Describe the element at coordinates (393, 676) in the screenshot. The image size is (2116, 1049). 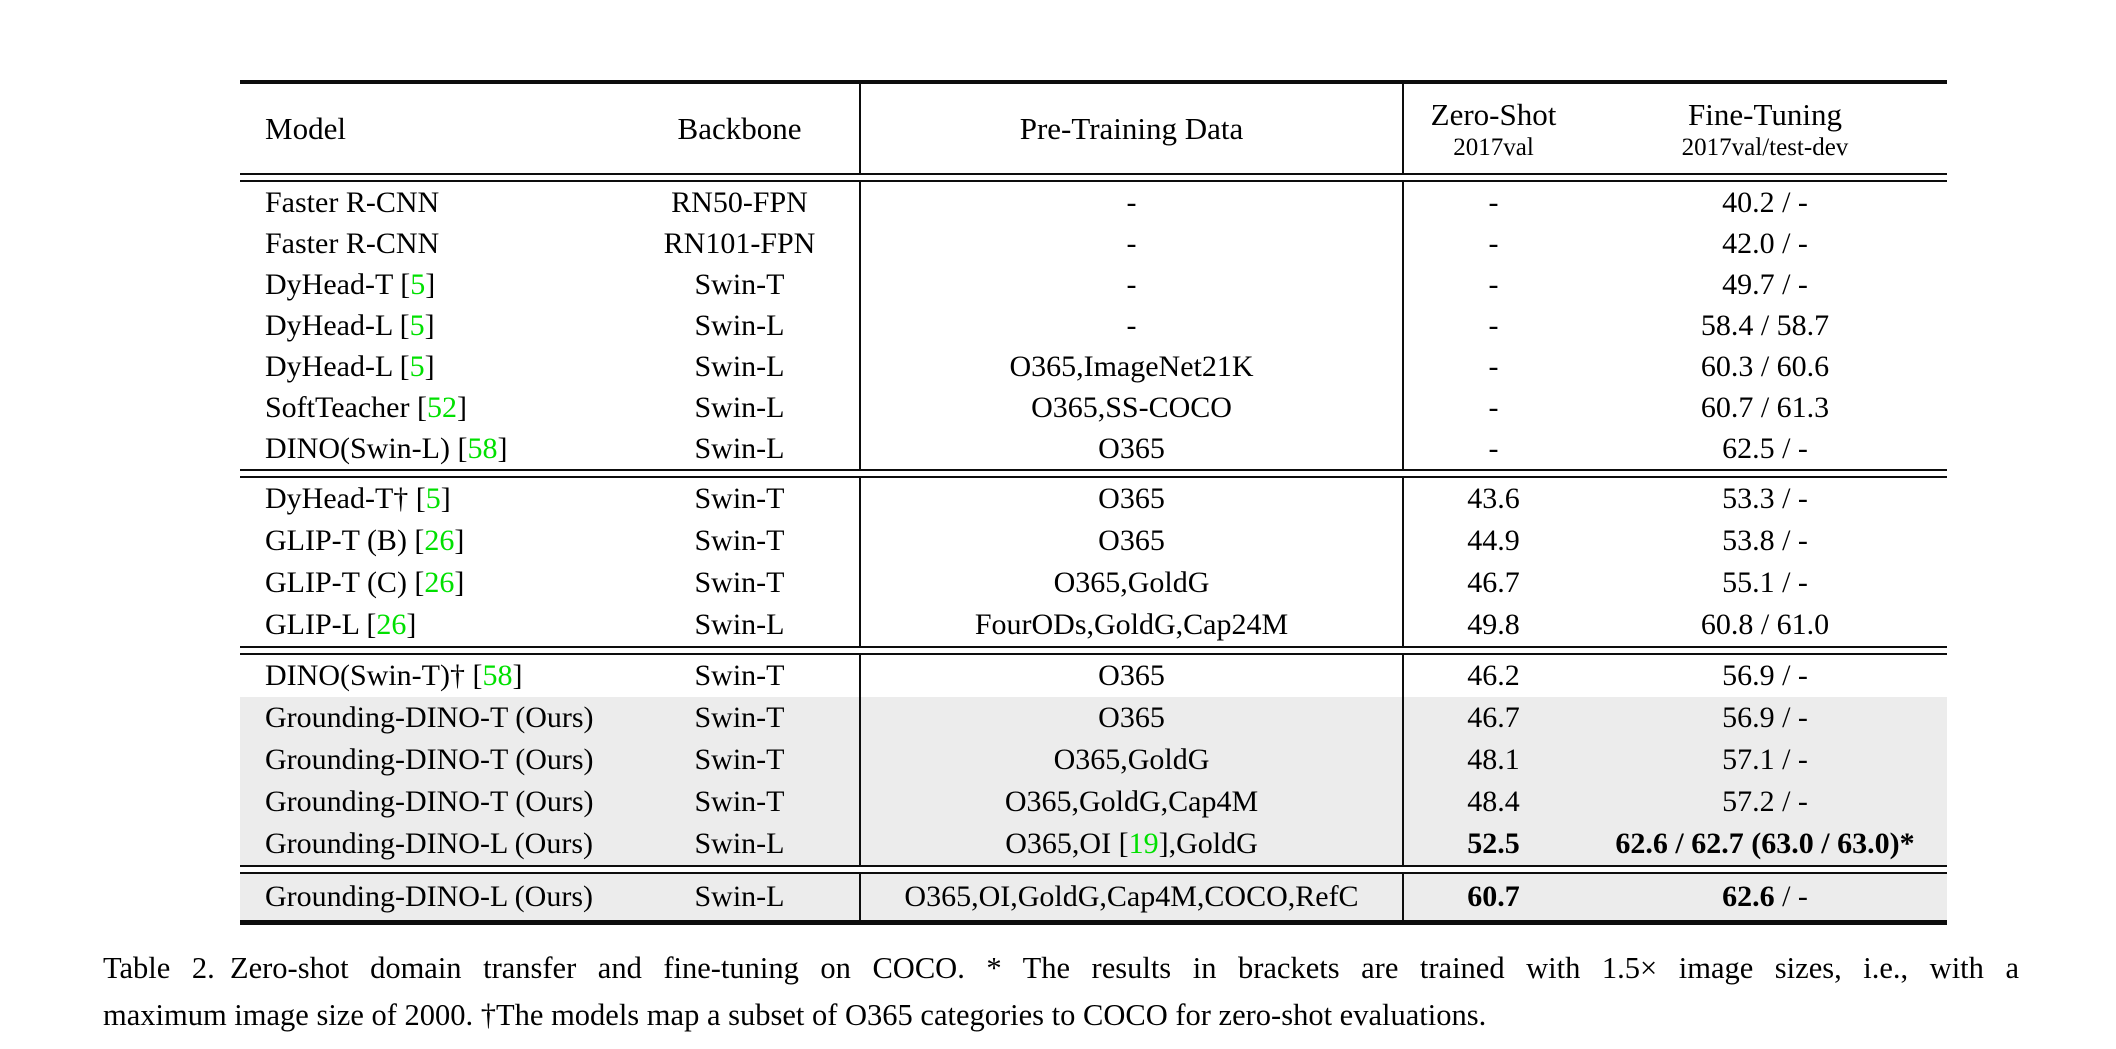
I see `model-cell-text: DINO(Swin-T)† [58]` at that location.